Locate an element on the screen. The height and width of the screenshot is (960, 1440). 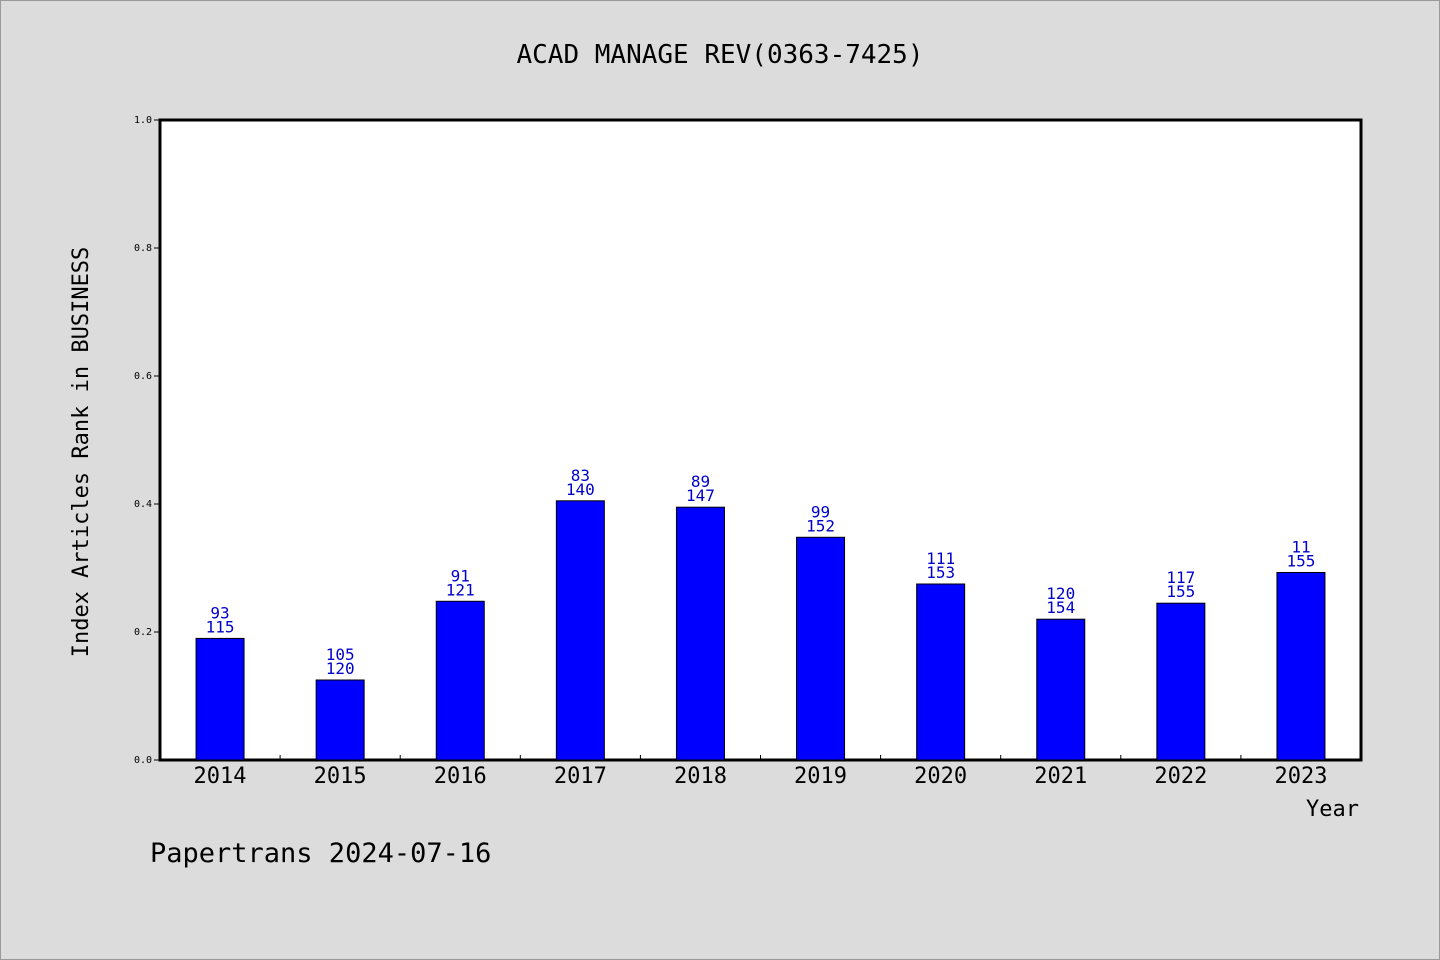
bar-label-bottom: 154 is located at coordinates (1060, 607).